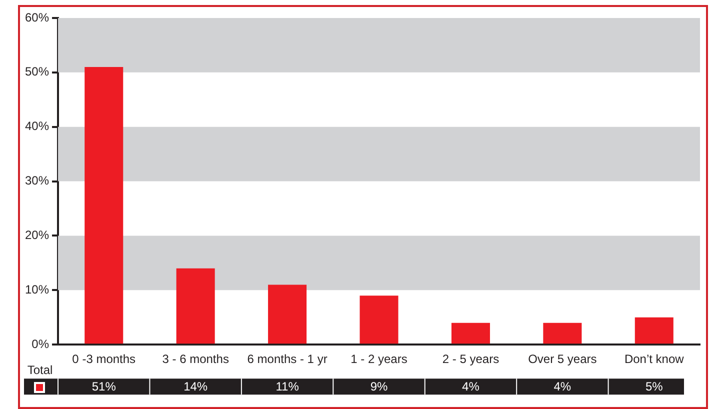  What do you see at coordinates (40, 369) in the screenshot?
I see `text: Total` at bounding box center [40, 369].